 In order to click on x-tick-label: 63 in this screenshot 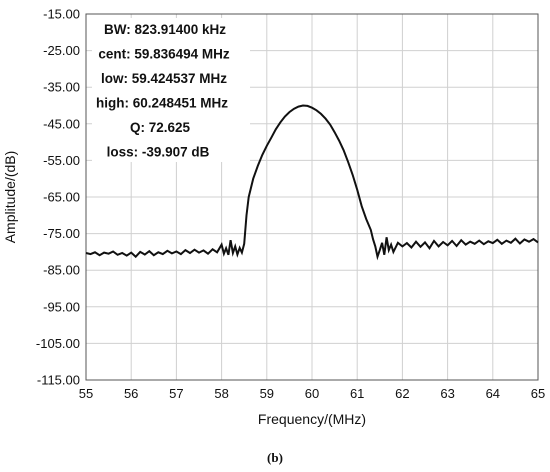, I will do `click(447, 393)`.